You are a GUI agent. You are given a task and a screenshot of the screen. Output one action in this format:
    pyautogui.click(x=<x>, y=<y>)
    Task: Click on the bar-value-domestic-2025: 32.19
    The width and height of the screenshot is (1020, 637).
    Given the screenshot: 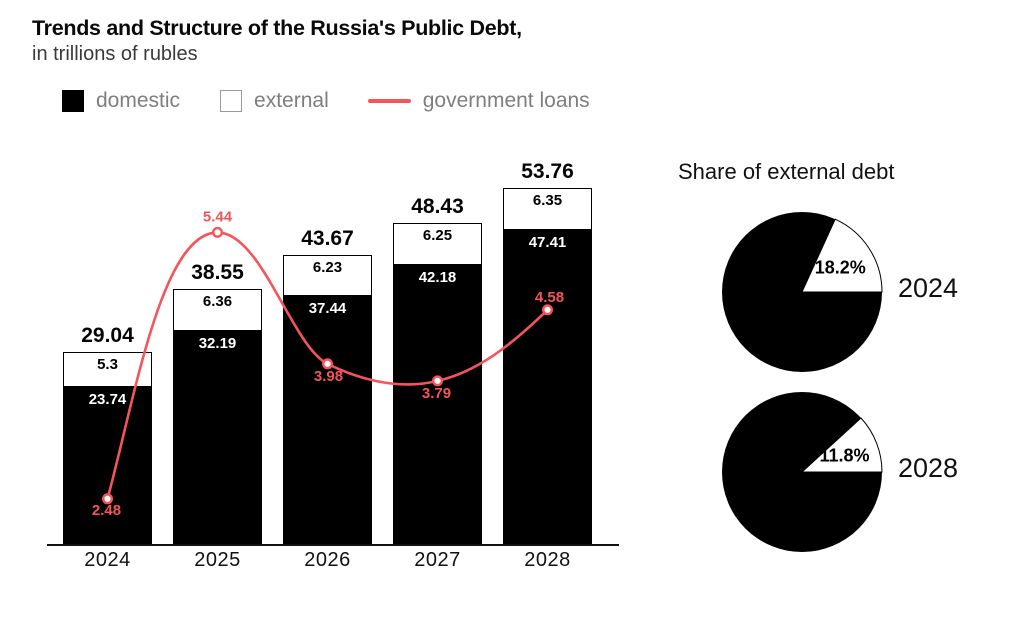 What is the action you would take?
    pyautogui.click(x=217, y=344)
    